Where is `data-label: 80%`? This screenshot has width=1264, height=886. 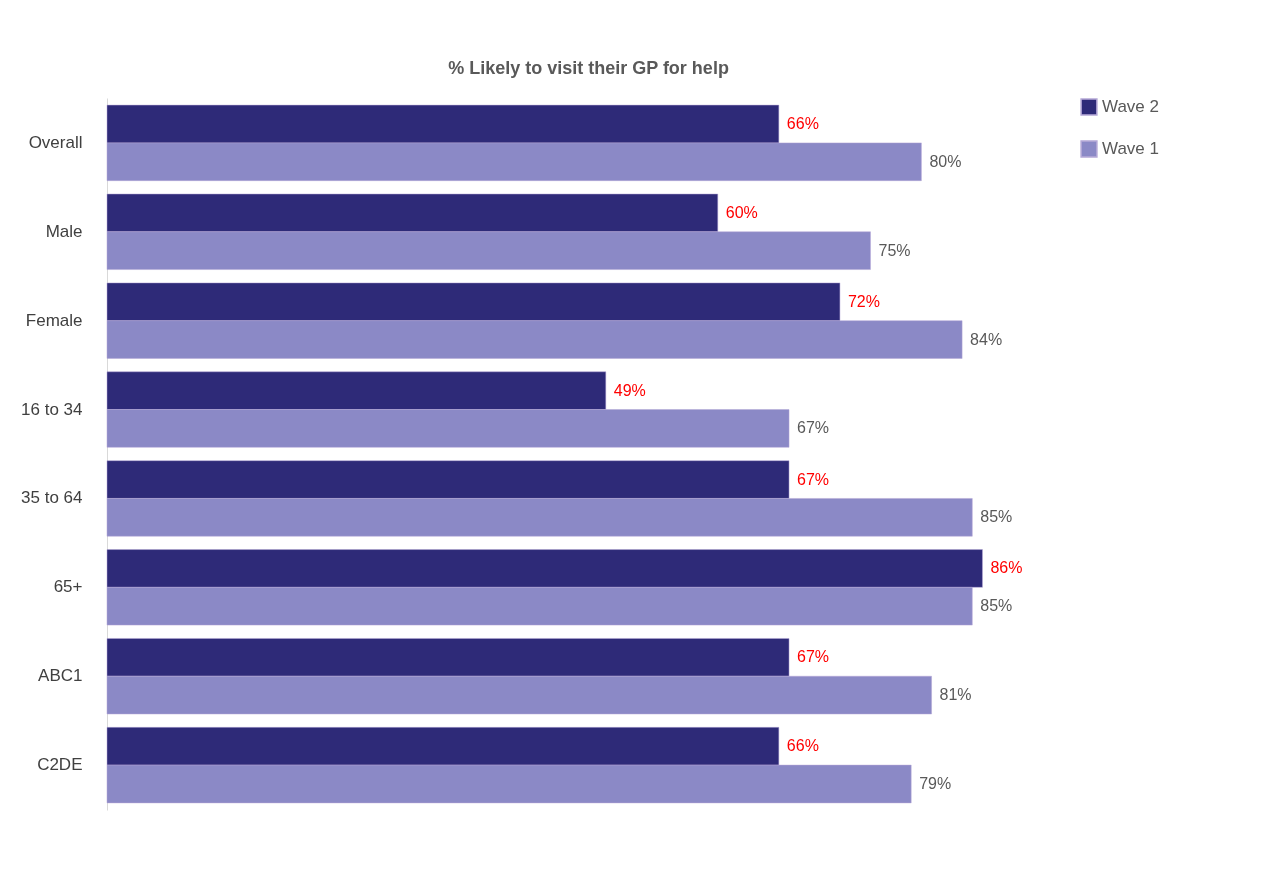 data-label: 80% is located at coordinates (945, 161).